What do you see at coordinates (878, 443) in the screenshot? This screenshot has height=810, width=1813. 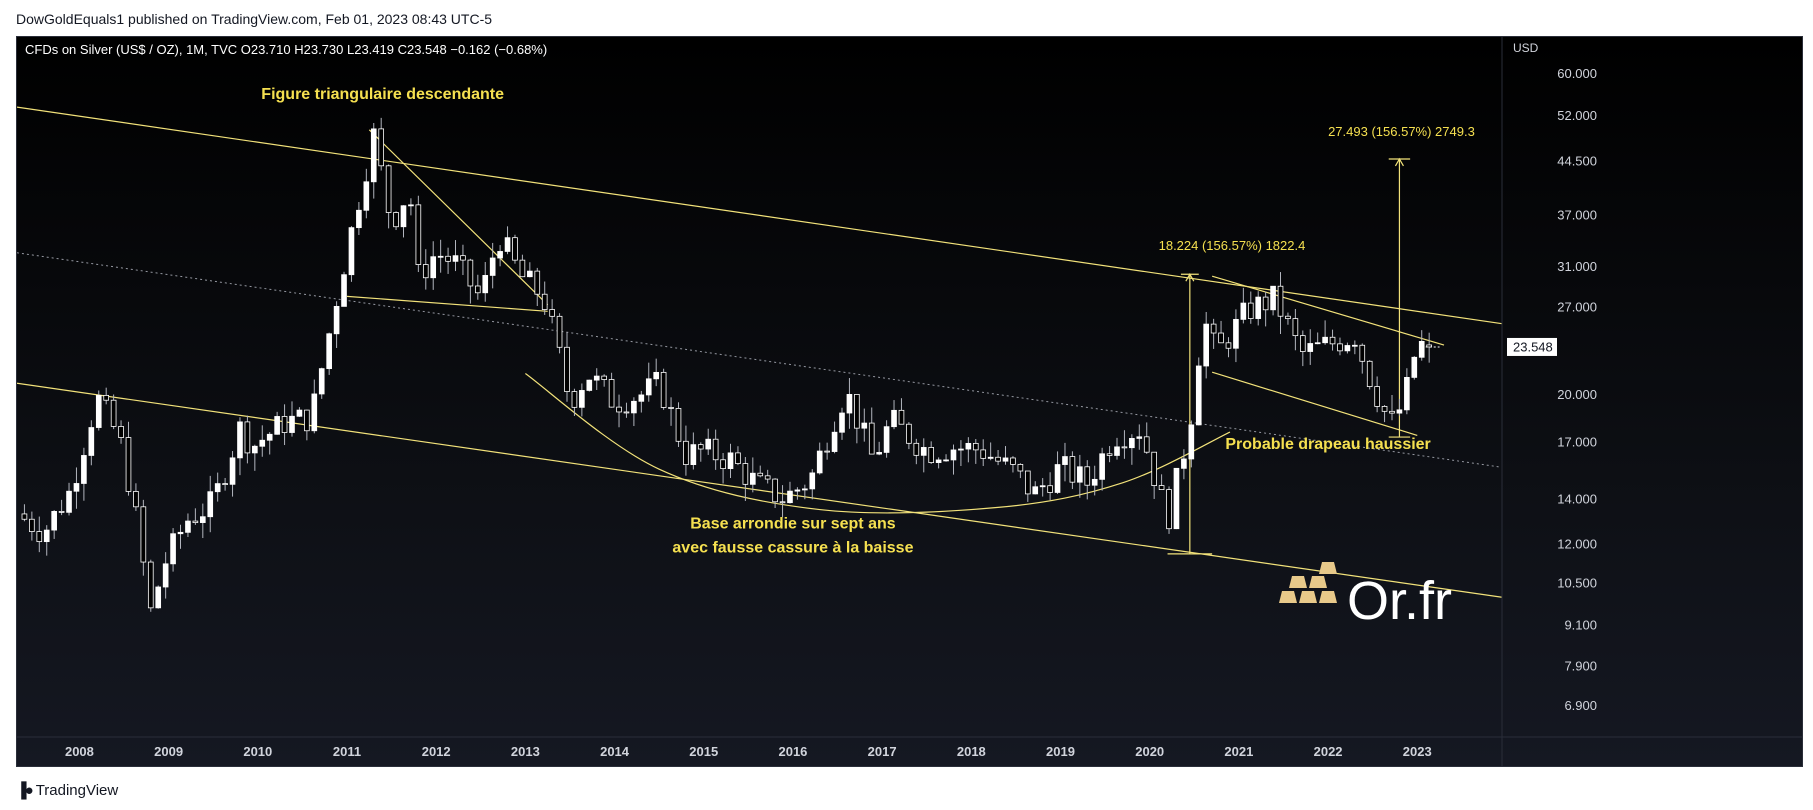 I see `rounded-base-curve` at bounding box center [878, 443].